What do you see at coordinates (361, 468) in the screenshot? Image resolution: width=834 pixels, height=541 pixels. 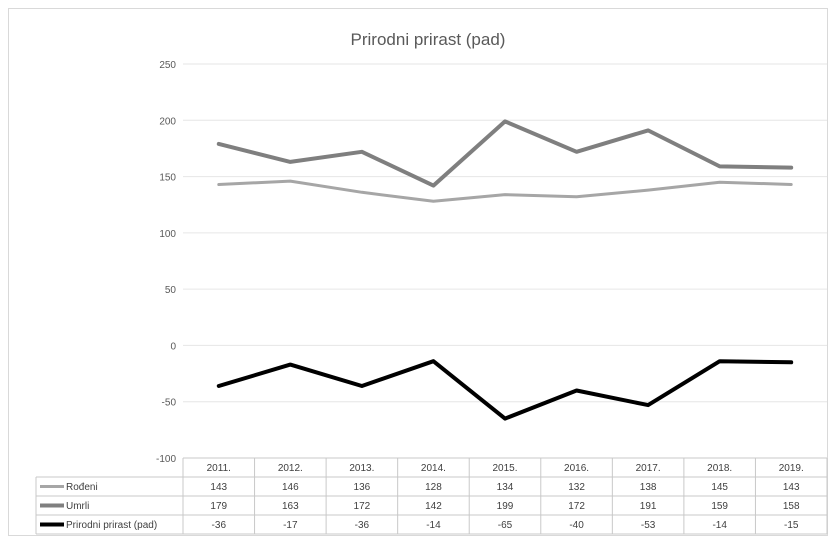 I see `x-tick-label: 2013.` at bounding box center [361, 468].